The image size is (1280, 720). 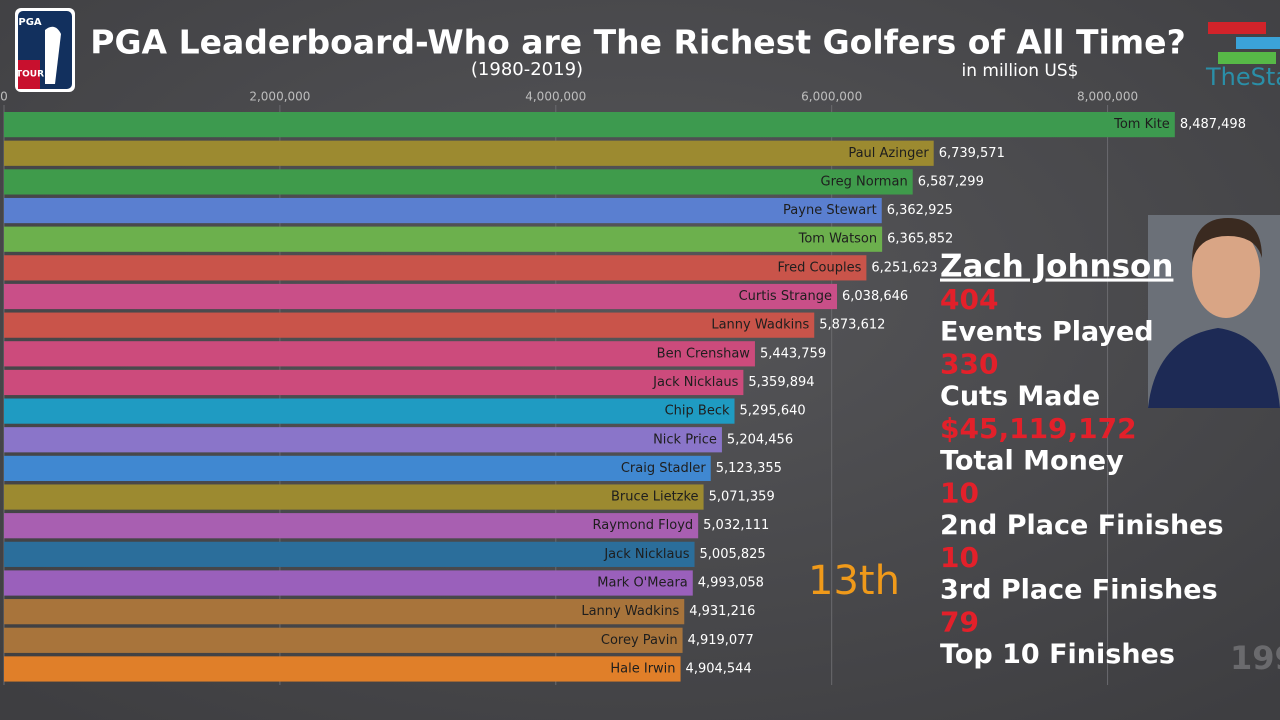 I want to click on bar-name: Paul Azinger, so click(x=888, y=153).